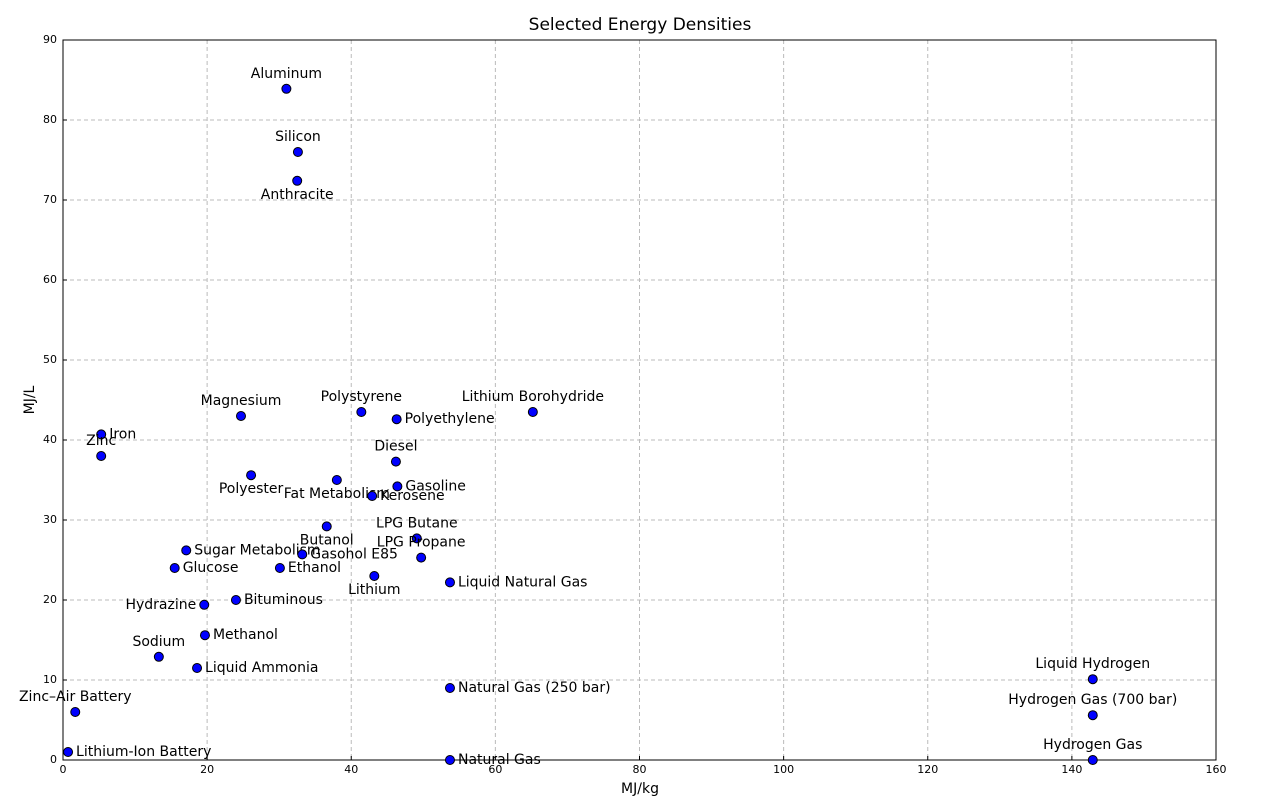 This screenshot has width=1280, height=804. I want to click on point-label: Fat Metabolism, so click(337, 494).